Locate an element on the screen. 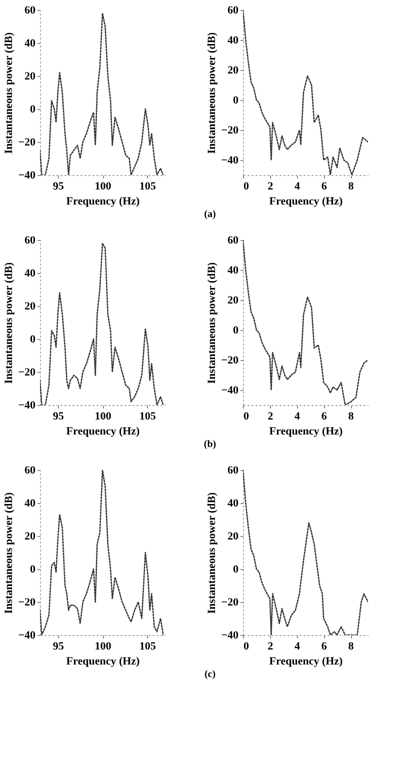 The image size is (420, 757). text: (c) is located at coordinates (210, 674).